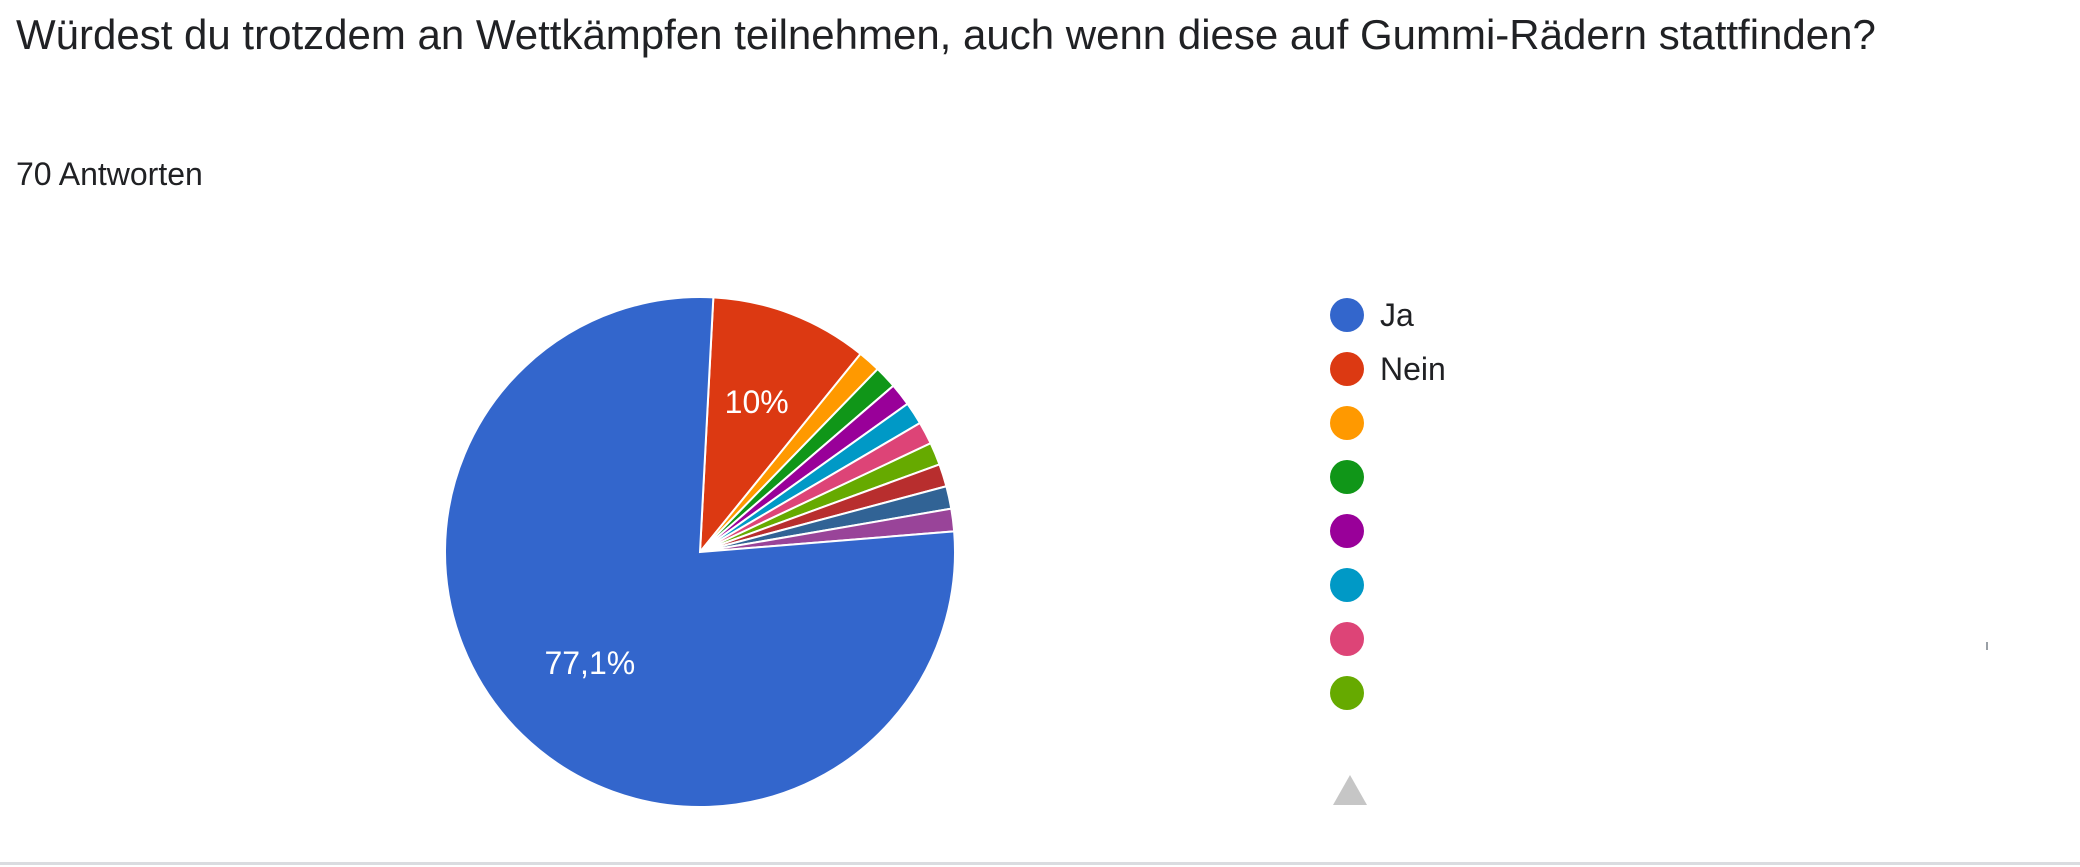 Image resolution: width=2080 pixels, height=867 pixels. What do you see at coordinates (109, 174) in the screenshot?
I see `response-count: 70 Antworten` at bounding box center [109, 174].